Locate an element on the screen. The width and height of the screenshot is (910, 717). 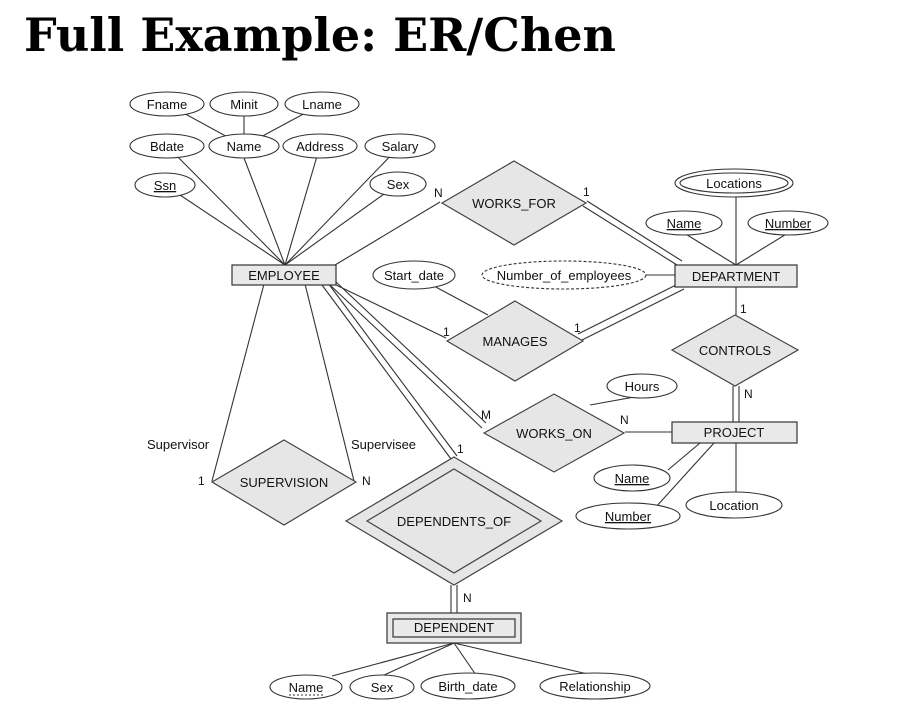
attribute-project-name: Name is located at coordinates (632, 478).